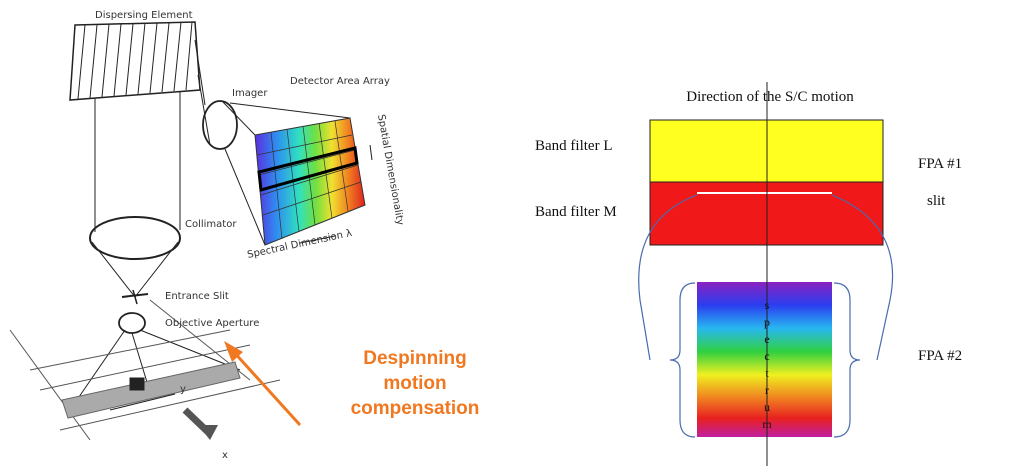  What do you see at coordinates (135, 238) in the screenshot?
I see `collimator-lens` at bounding box center [135, 238].